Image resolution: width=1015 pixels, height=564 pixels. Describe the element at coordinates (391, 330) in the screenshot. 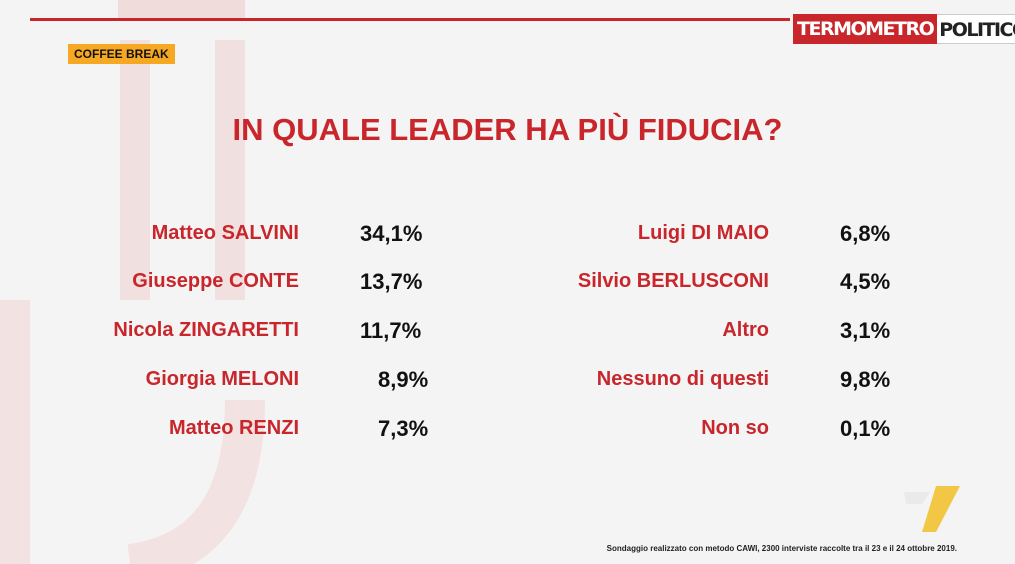

I see `left-value-3: 11,7%` at that location.